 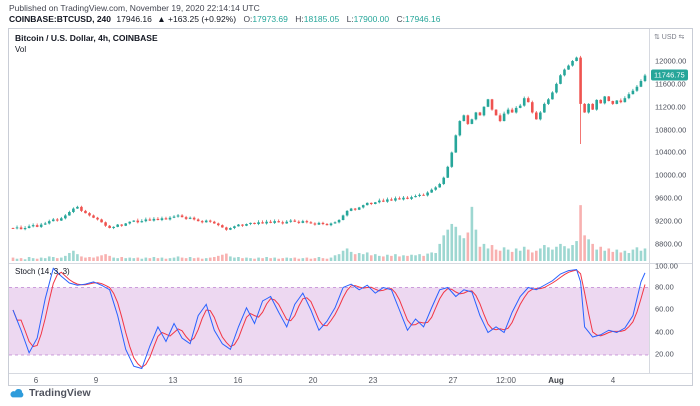 I want to click on high-value: 18185.05, so click(x=321, y=19).